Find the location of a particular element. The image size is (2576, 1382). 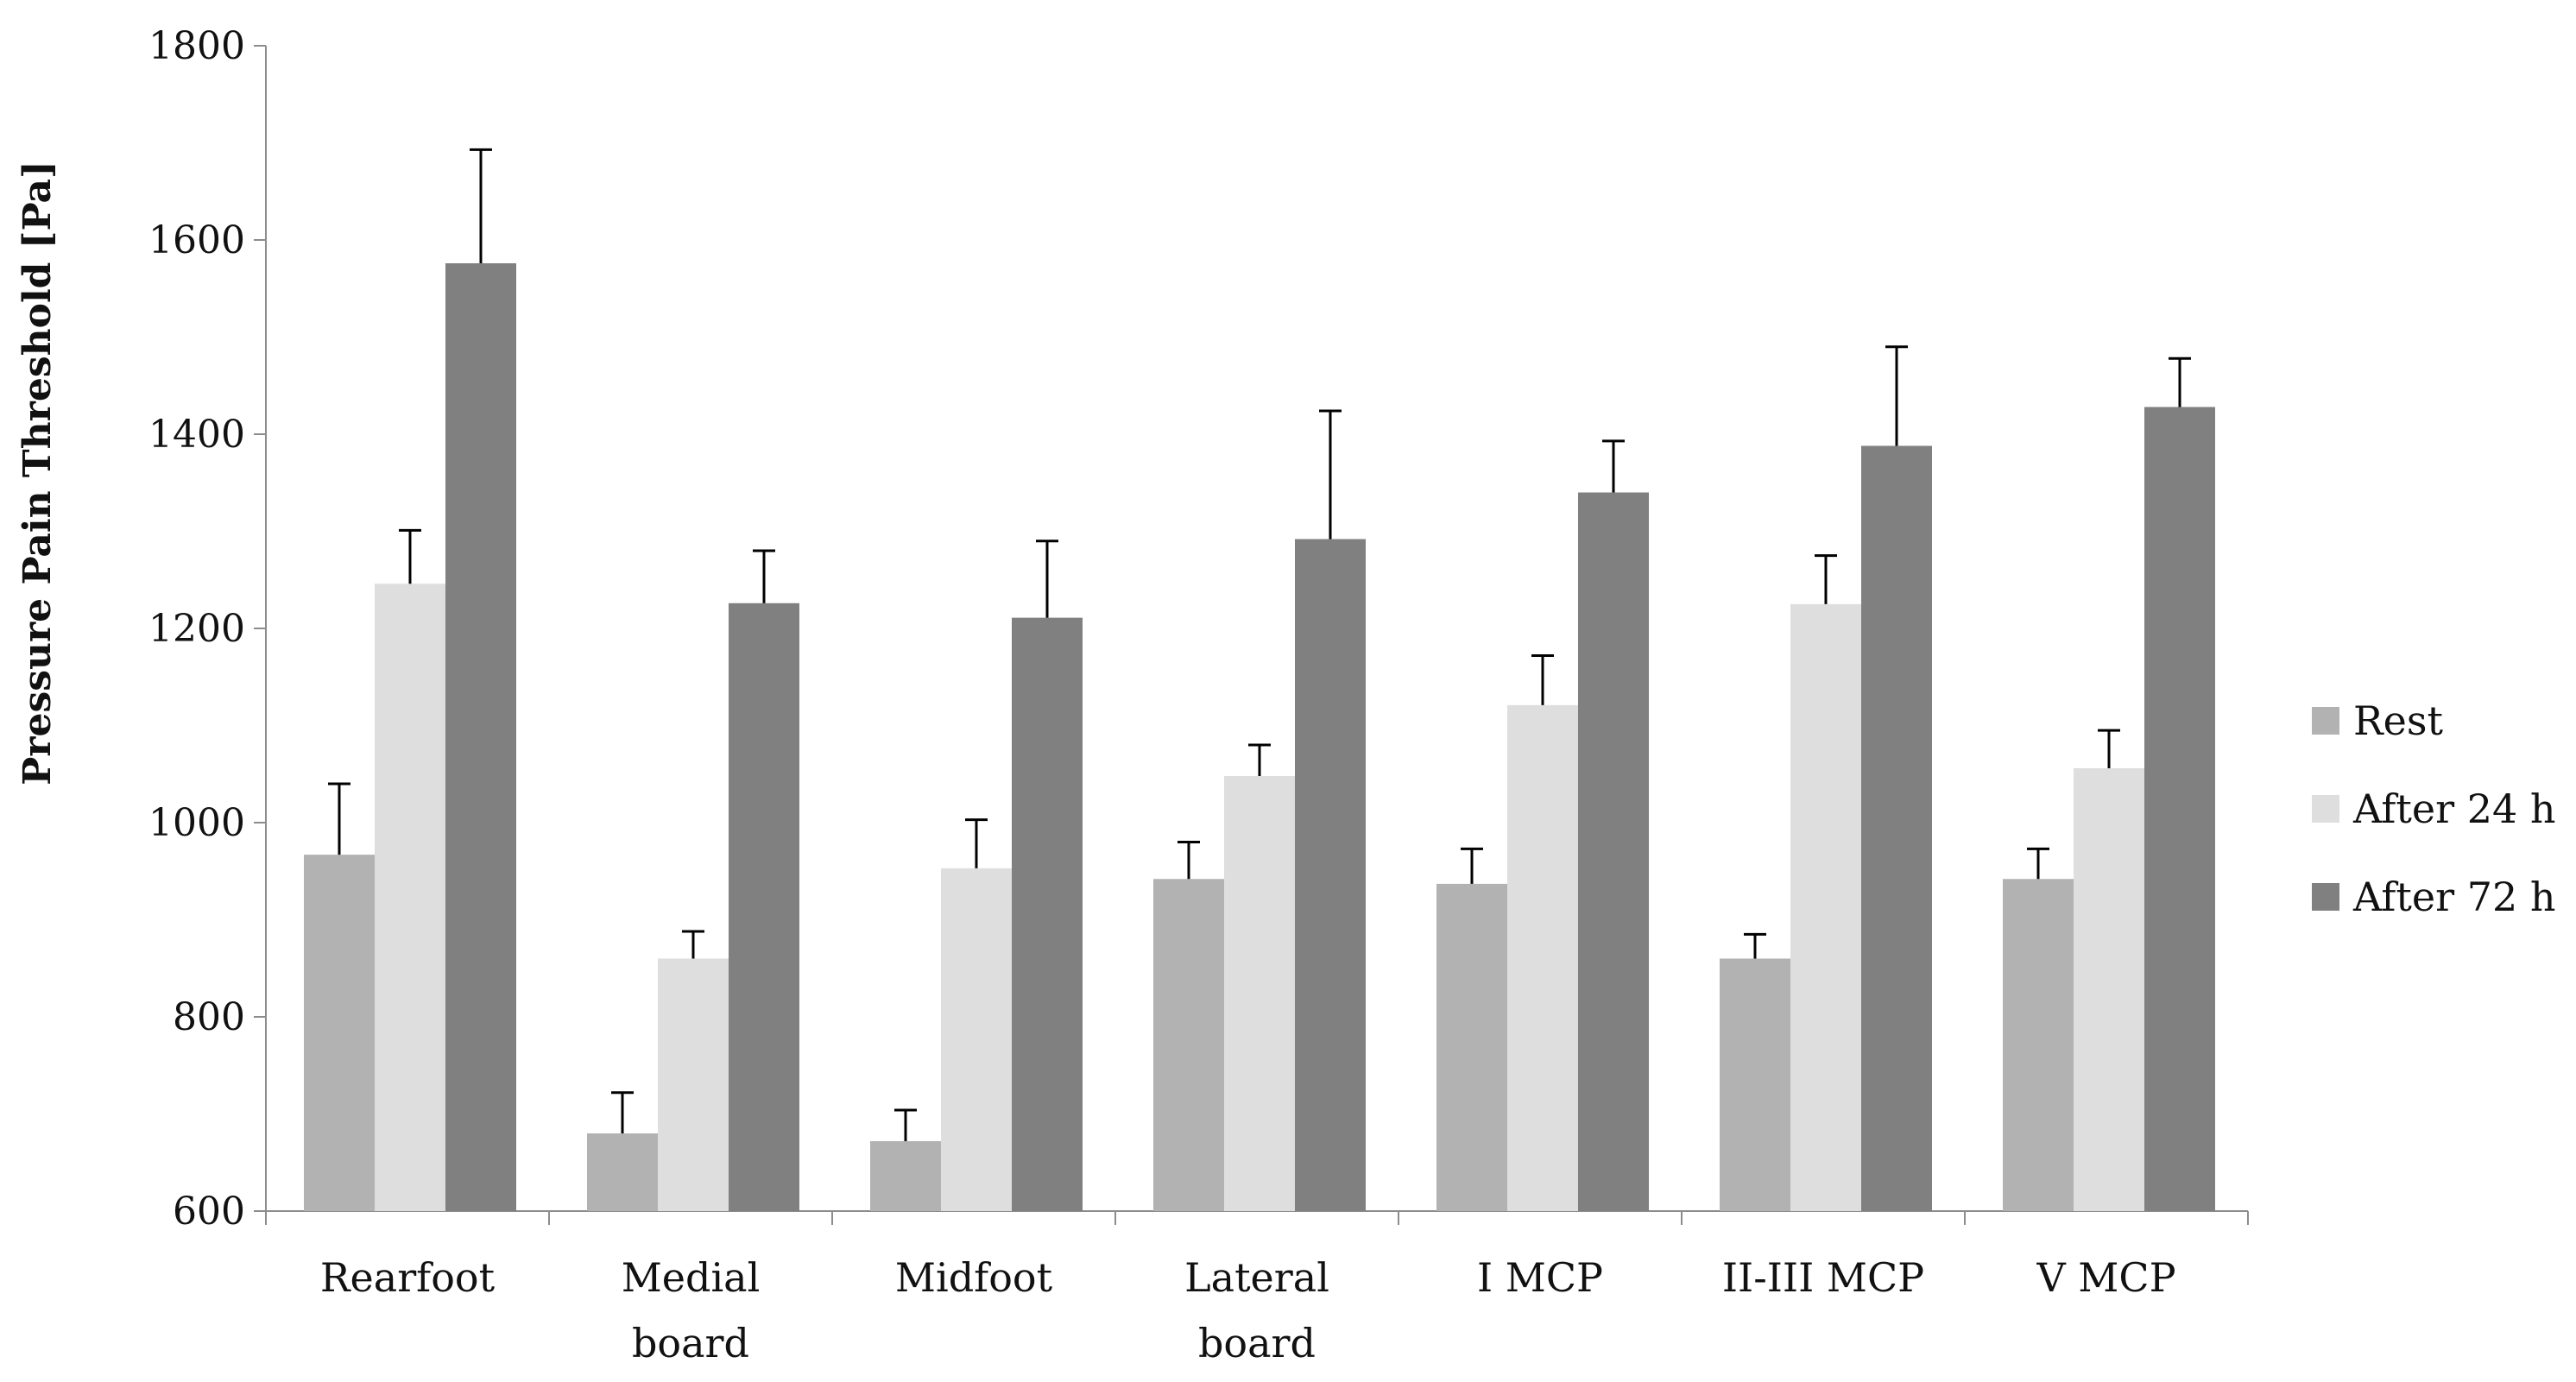

legend-label: After 24 h is located at coordinates (2454, 809).